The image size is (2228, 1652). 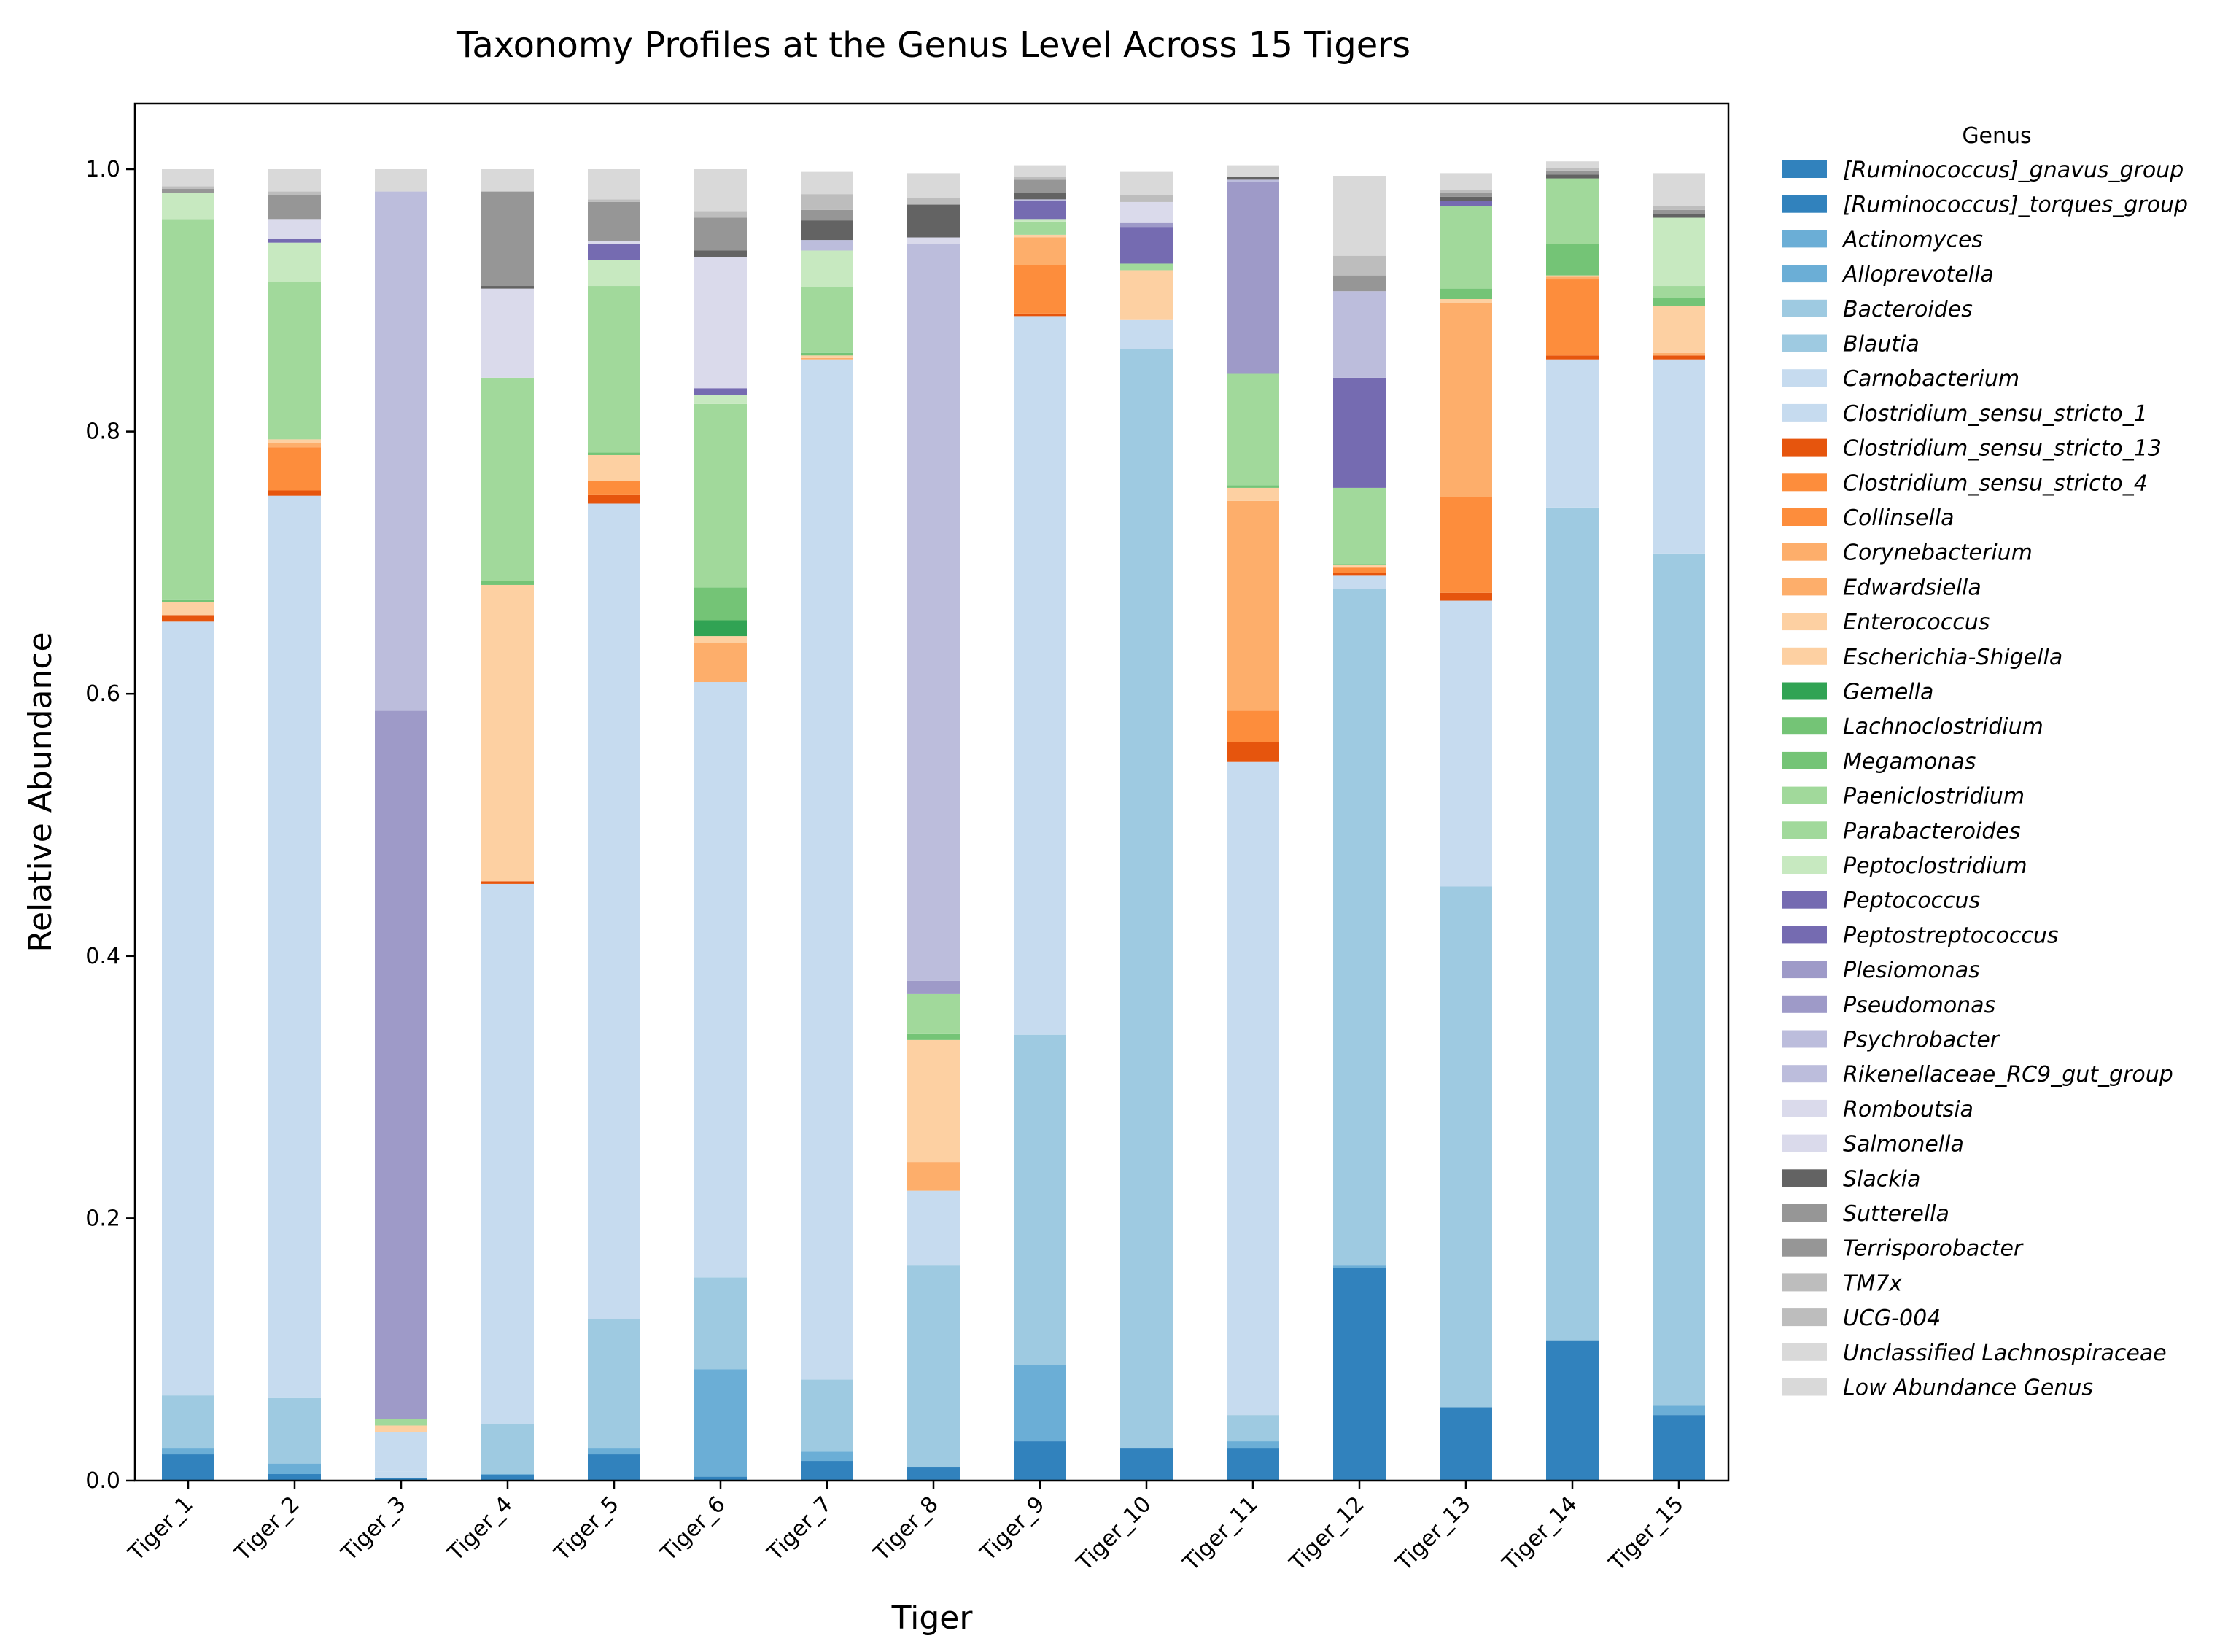 I want to click on legend-entry-label: Blautia, so click(x=1881, y=344).